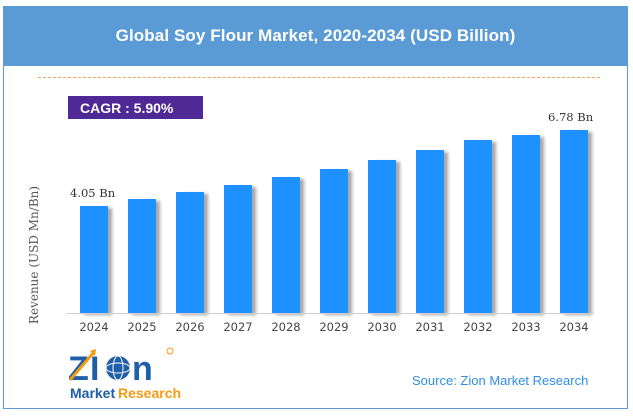  Describe the element at coordinates (430, 231) in the screenshot. I see `bar-2031` at that location.